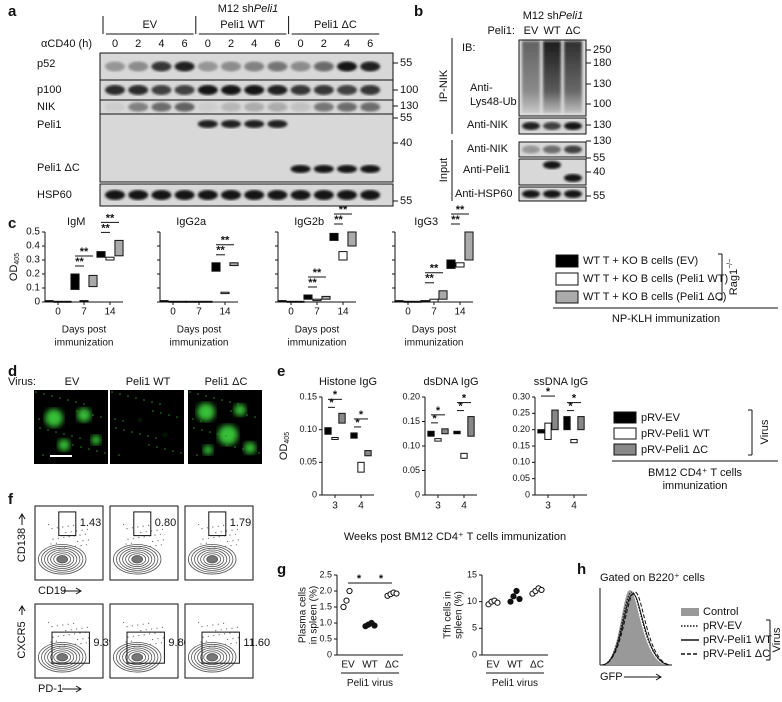 Image resolution: width=782 pixels, height=702 pixels. Describe the element at coordinates (444, 85) in the screenshot. I see `ip-label: IP-NIK` at that location.